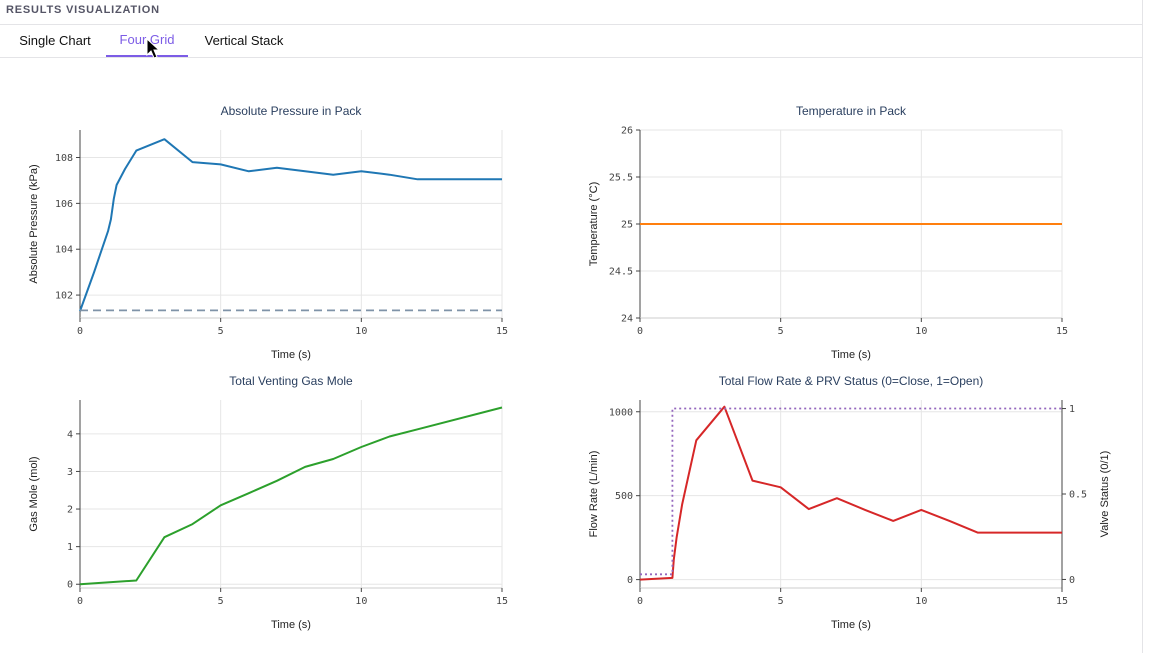  I want to click on y-tick-label: 108, so click(64, 158).